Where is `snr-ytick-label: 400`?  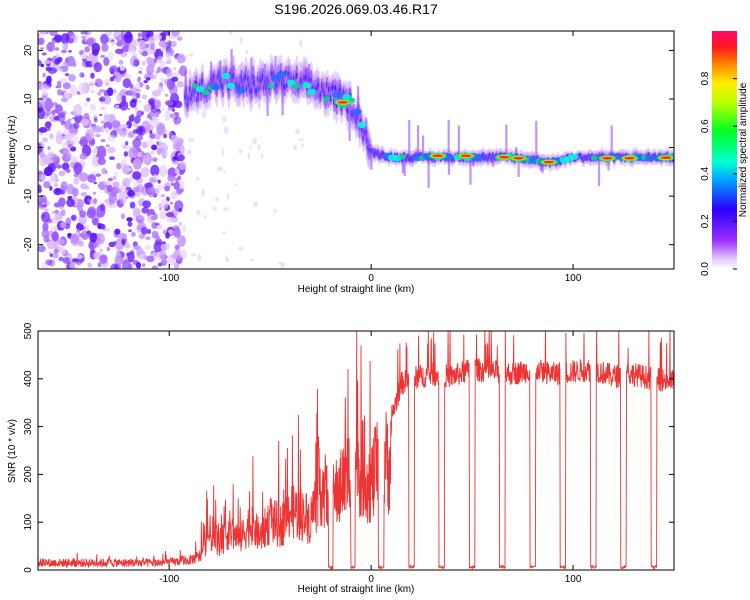 snr-ytick-label: 400 is located at coordinates (28, 378).